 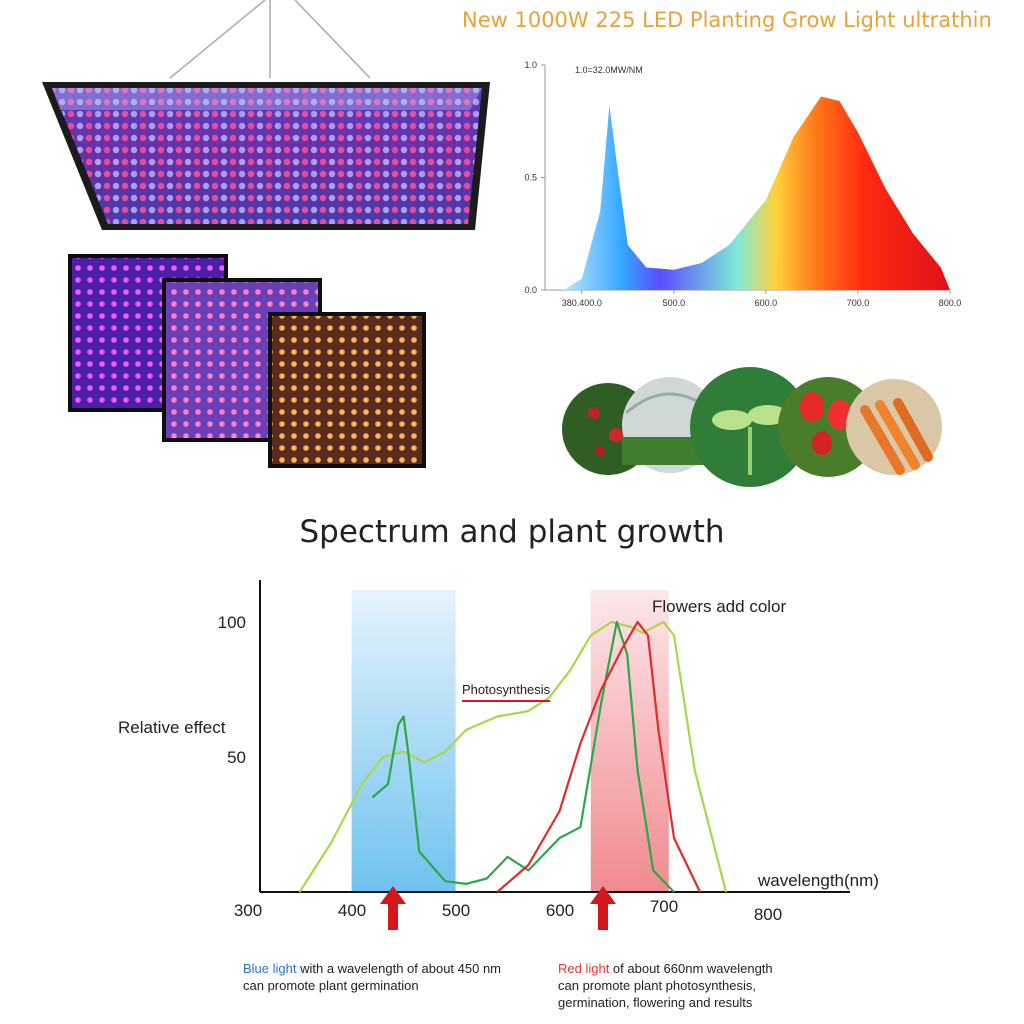 What do you see at coordinates (352, 910) in the screenshot?
I see `x-tick-label: 400` at bounding box center [352, 910].